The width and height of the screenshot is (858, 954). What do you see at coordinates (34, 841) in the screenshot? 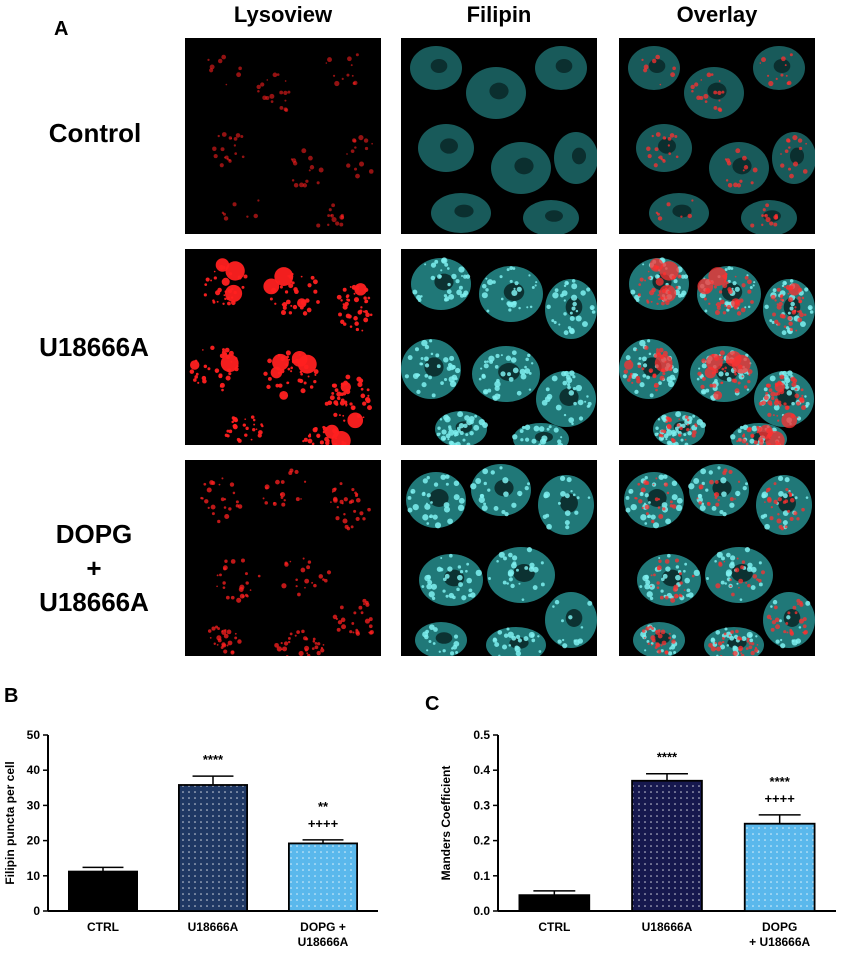
I see `y-tick-label: 20` at bounding box center [34, 841].